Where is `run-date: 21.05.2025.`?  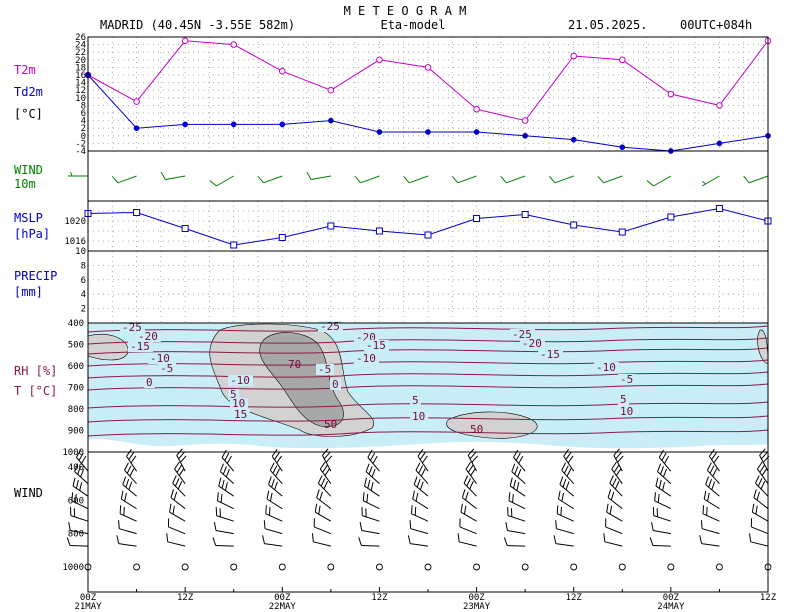
run-date: 21.05.2025. is located at coordinates (607, 25).